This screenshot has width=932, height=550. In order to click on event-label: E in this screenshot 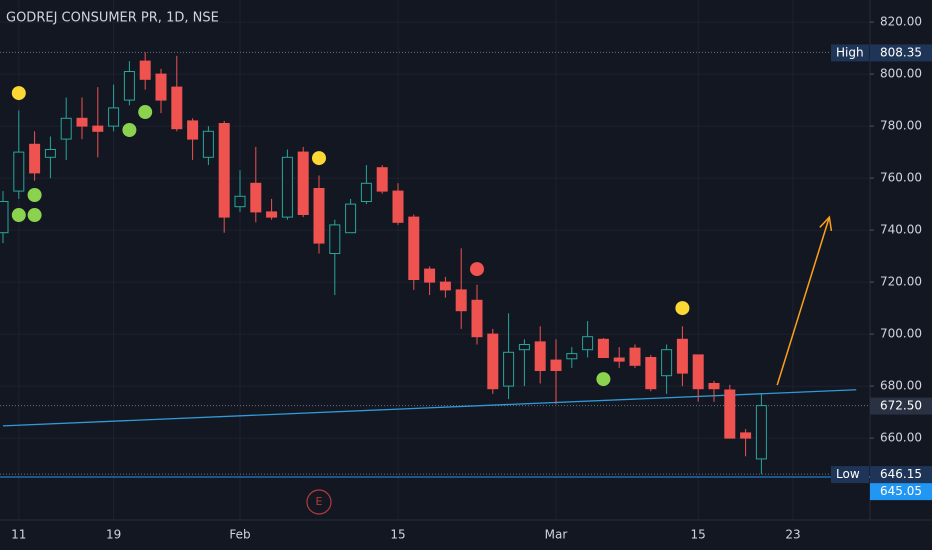, I will do `click(319, 501)`.